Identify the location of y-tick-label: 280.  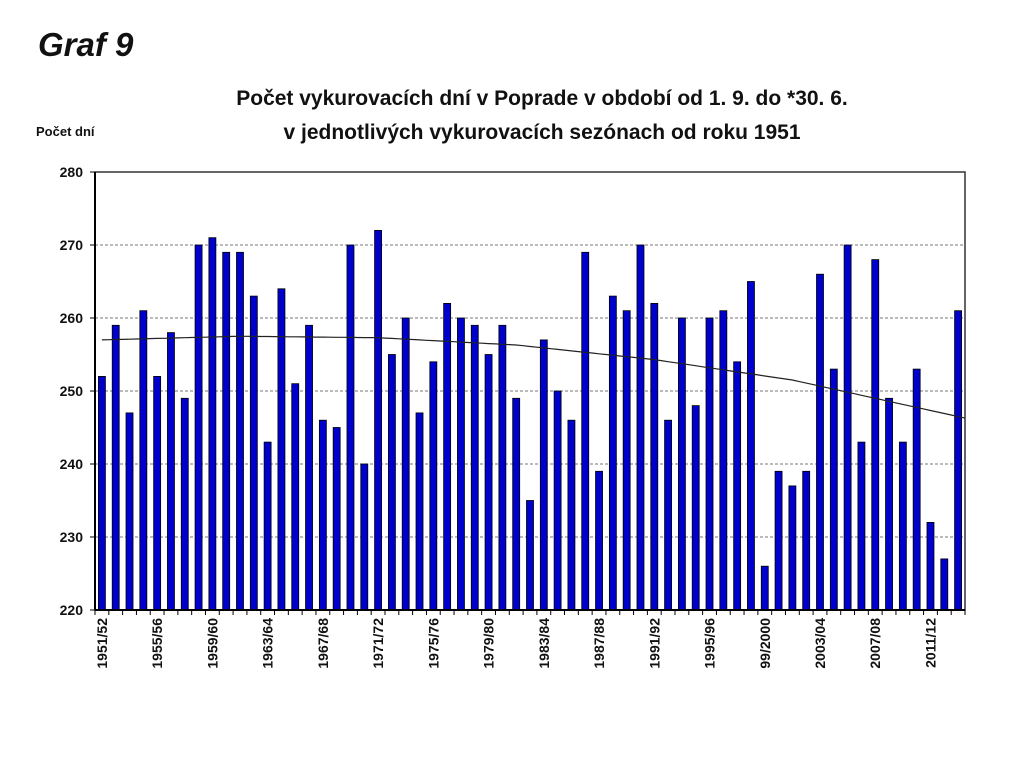
(72, 172).